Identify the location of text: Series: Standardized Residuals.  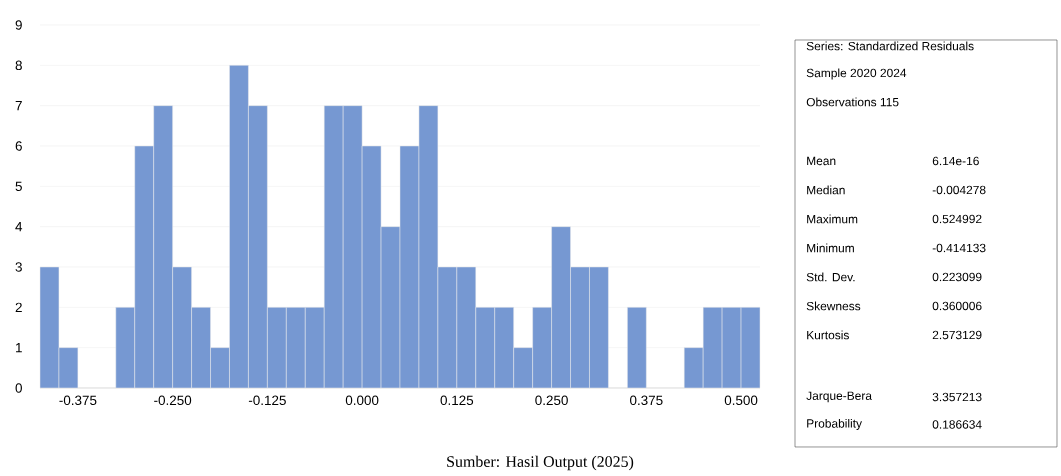
(890, 46).